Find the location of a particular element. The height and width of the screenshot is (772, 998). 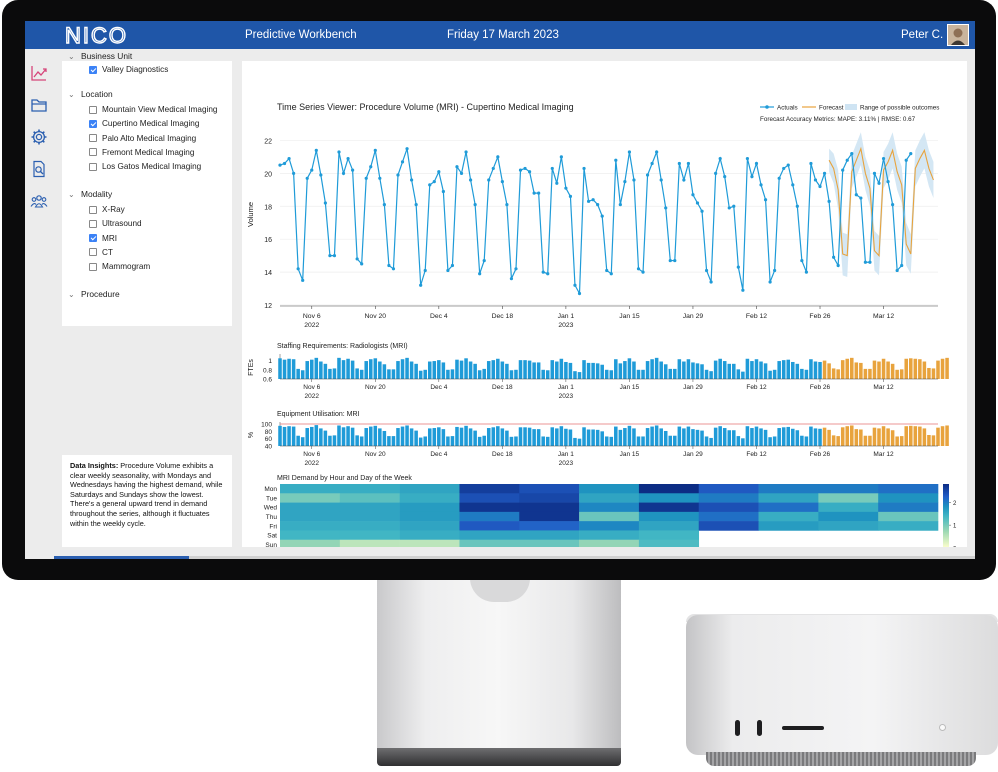

filter-option: Los Gatos Medical Imaging is located at coordinates (145, 166).